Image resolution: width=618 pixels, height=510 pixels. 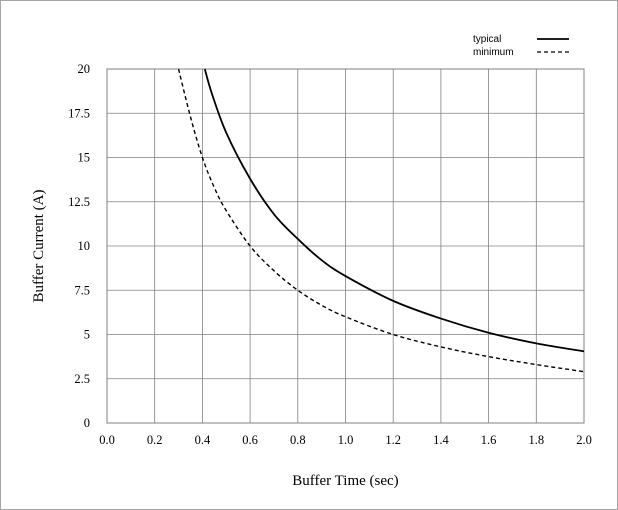 I want to click on y-tick-label: 17.5, so click(x=79, y=113).